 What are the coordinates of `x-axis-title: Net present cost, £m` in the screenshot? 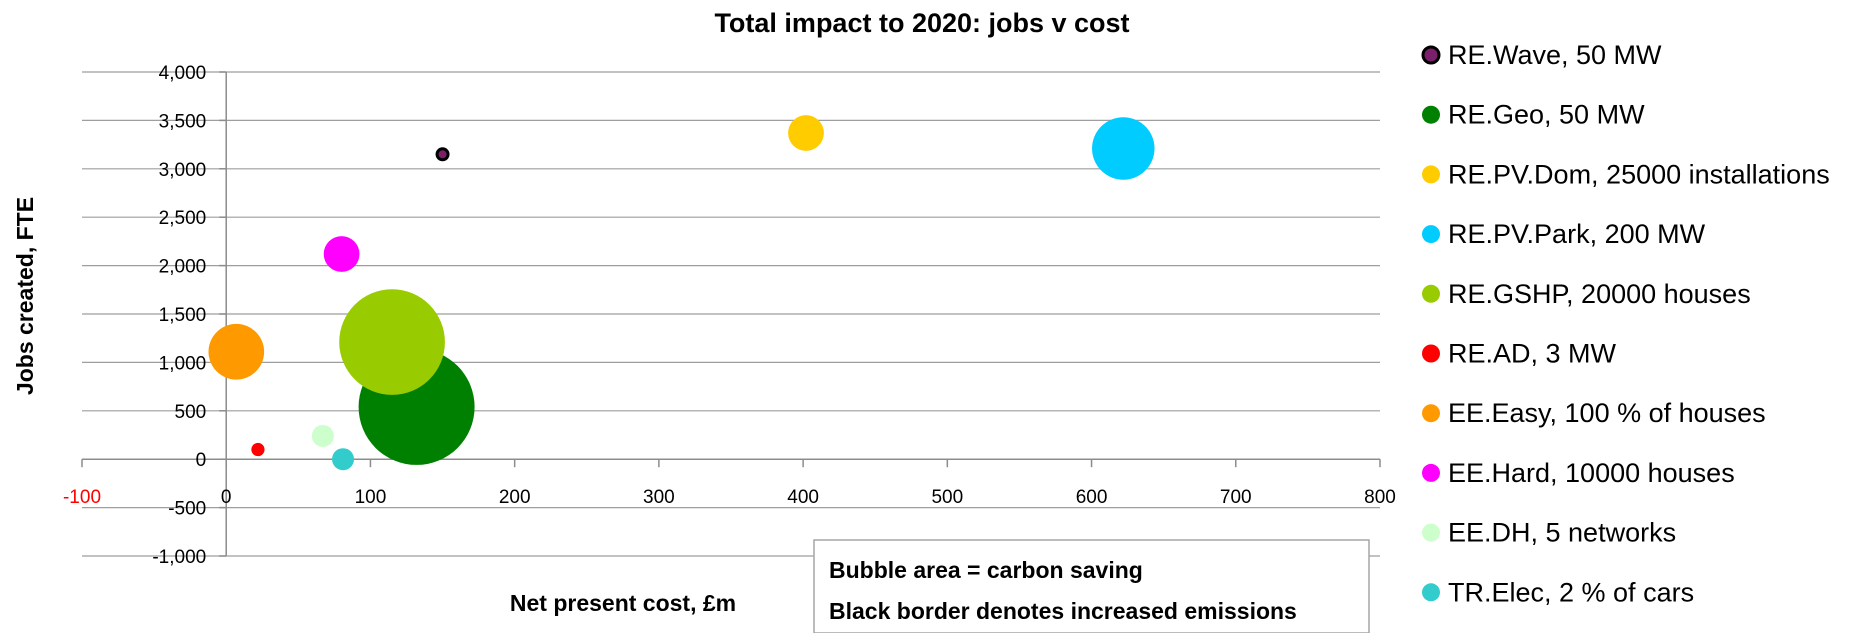 It's located at (623, 603).